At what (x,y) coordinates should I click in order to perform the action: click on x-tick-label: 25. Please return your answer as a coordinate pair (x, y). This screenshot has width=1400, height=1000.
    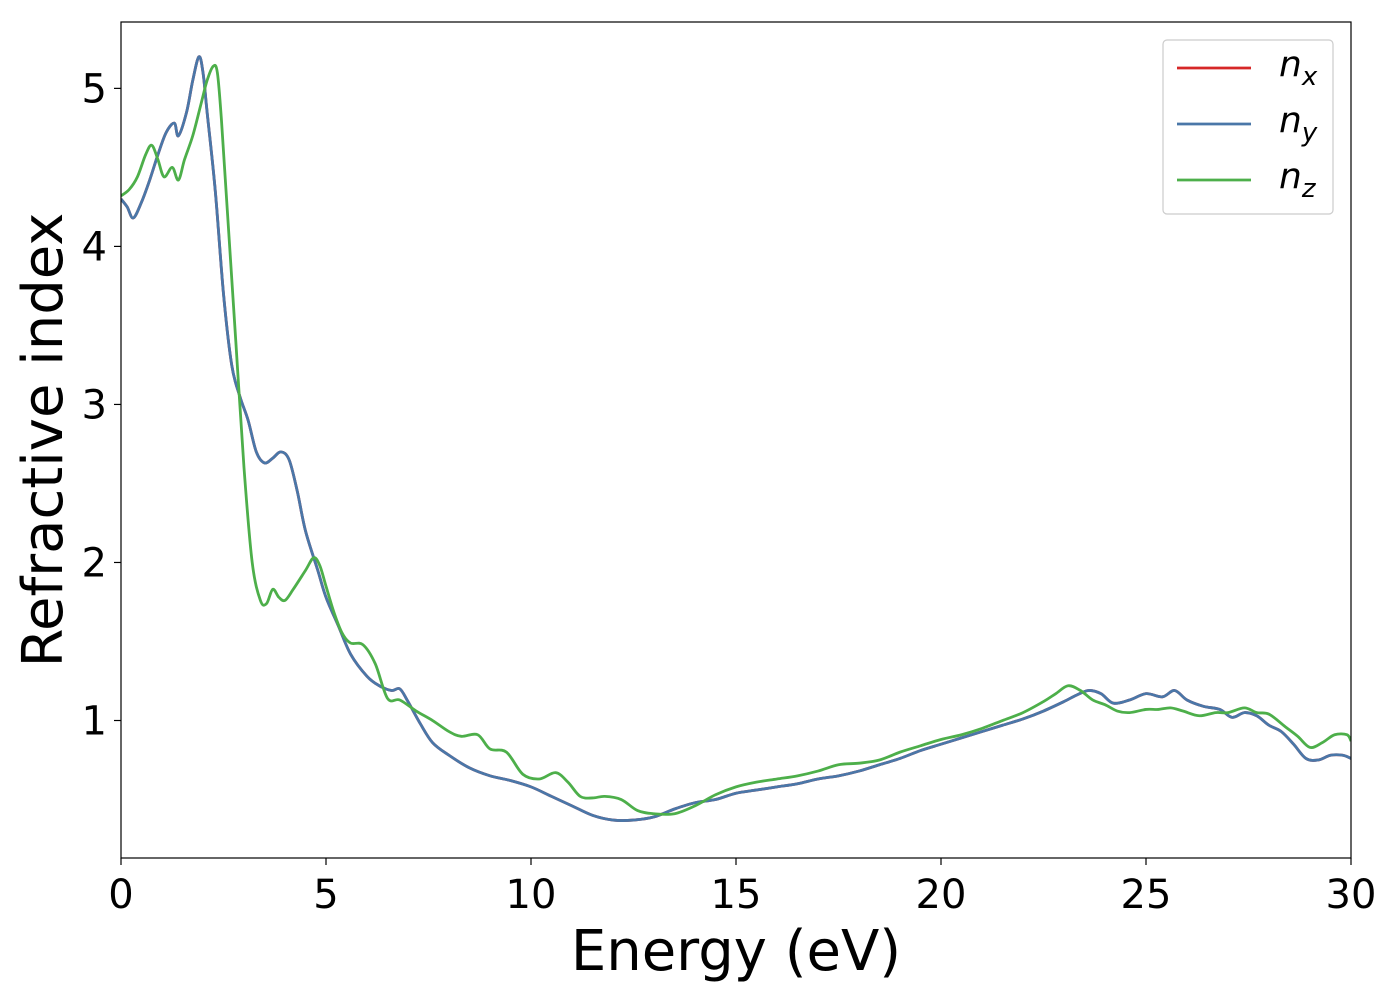
    Looking at the image, I should click on (1146, 895).